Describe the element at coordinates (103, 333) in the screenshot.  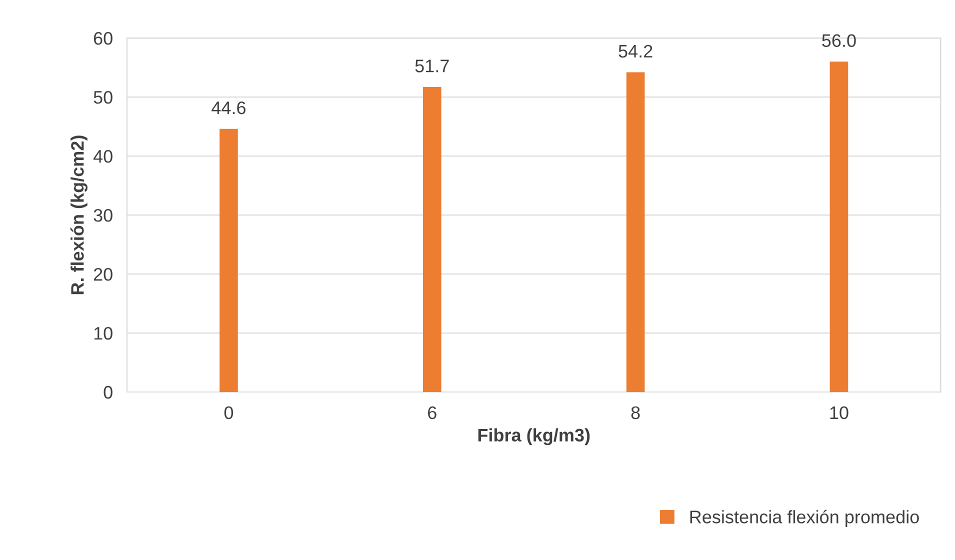
I see `y-tick-label: 10` at that location.